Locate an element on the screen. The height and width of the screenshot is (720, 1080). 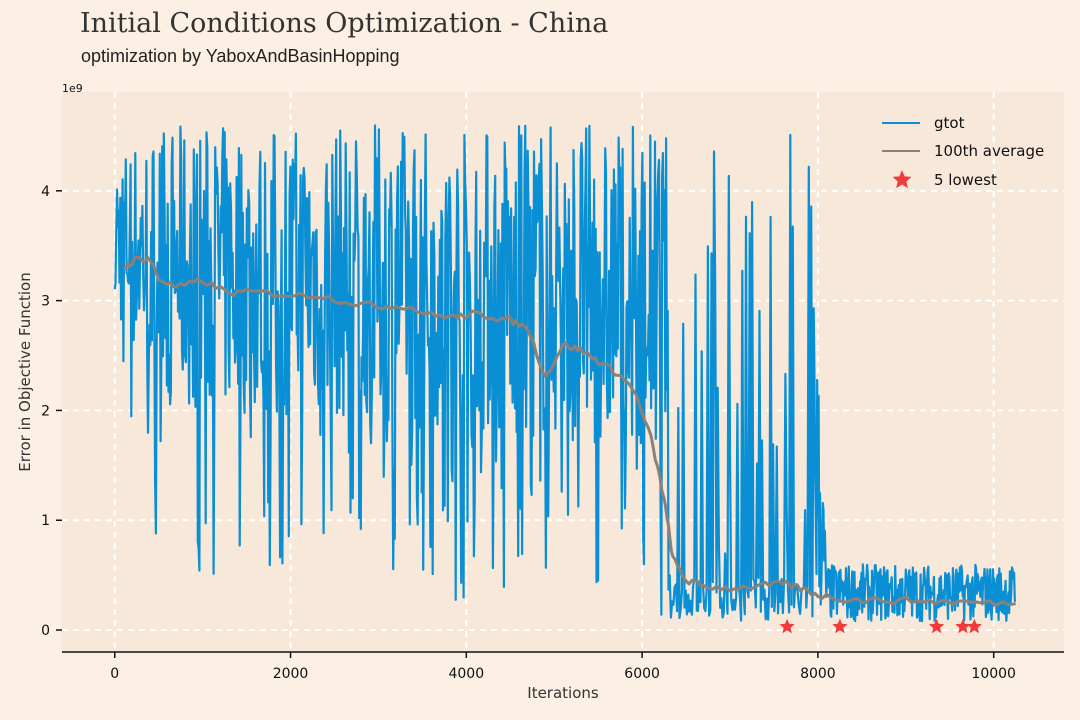
y-tick-label: 1 is located at coordinates (45, 521).